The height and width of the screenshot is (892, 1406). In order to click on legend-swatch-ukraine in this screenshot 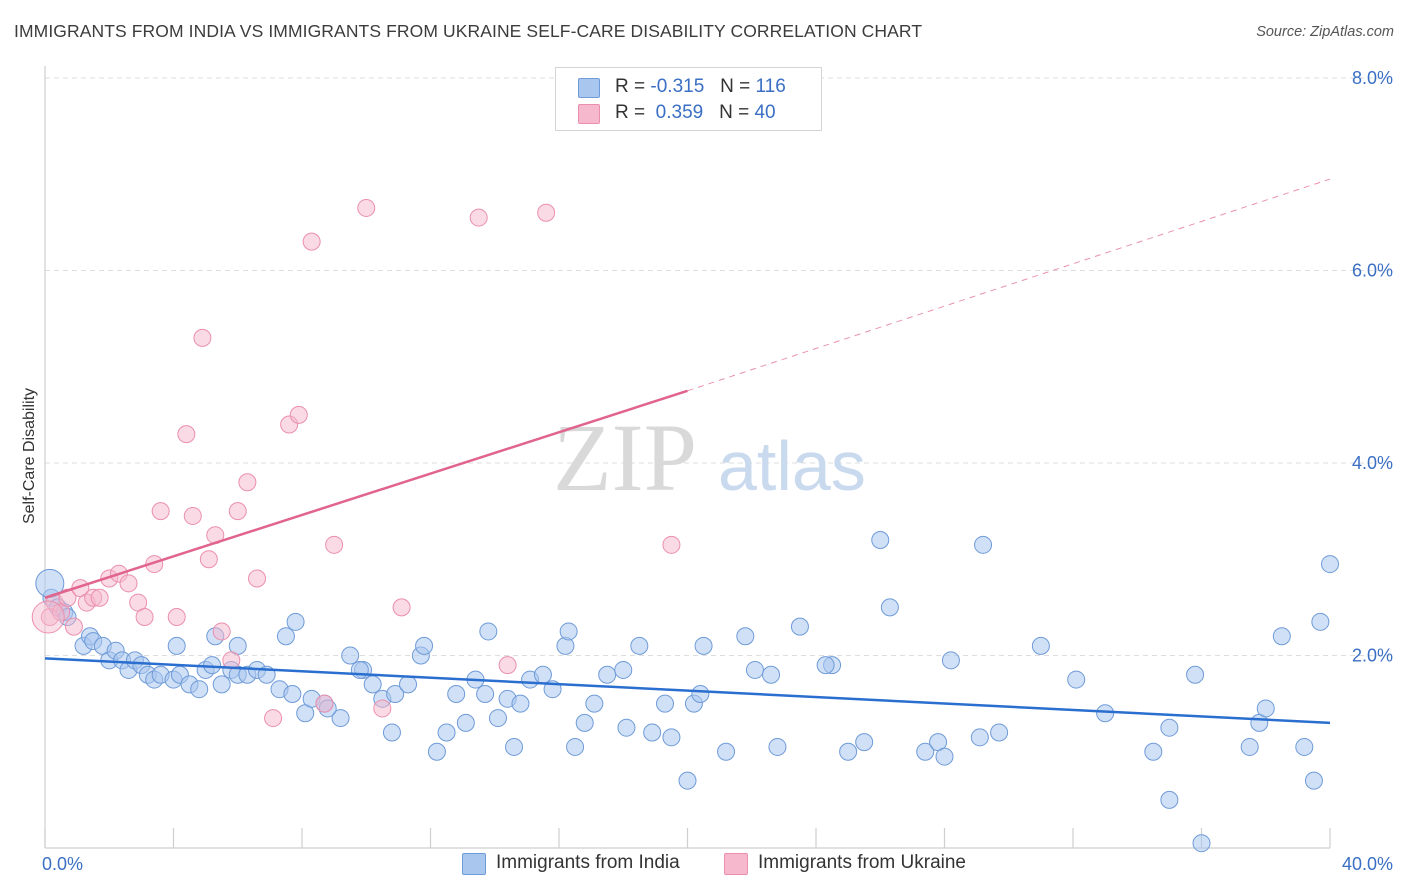, I will do `click(589, 114)`.